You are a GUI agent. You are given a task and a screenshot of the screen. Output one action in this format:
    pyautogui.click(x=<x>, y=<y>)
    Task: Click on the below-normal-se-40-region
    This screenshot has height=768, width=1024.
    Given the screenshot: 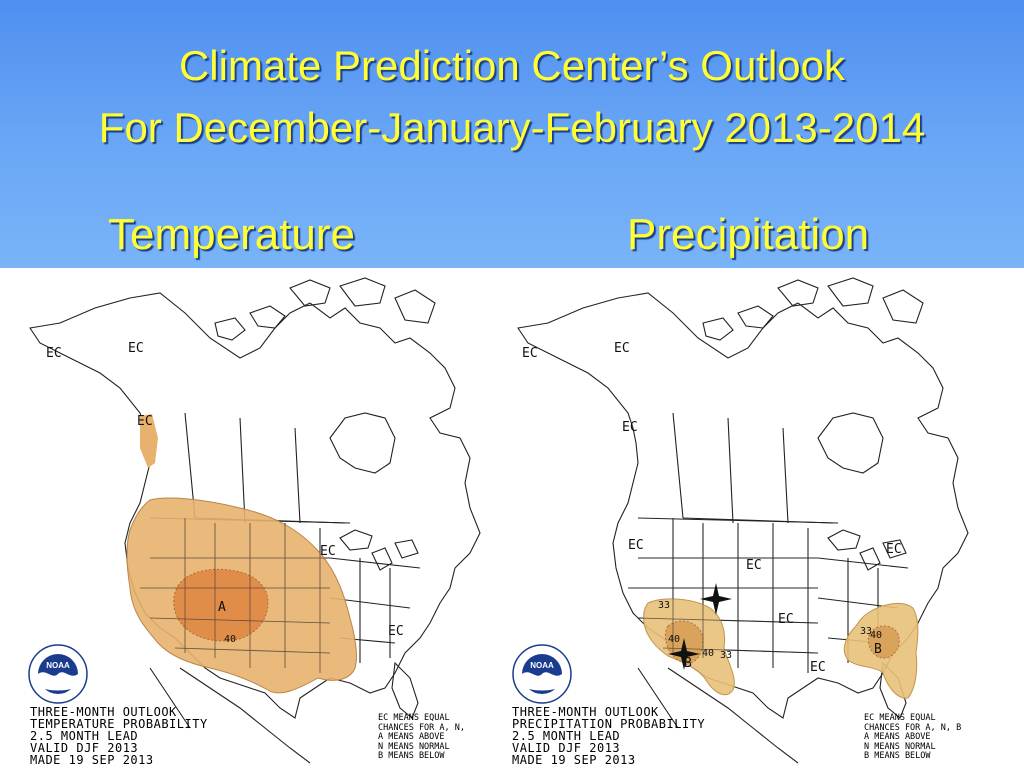 What is the action you would take?
    pyautogui.click(x=883, y=642)
    